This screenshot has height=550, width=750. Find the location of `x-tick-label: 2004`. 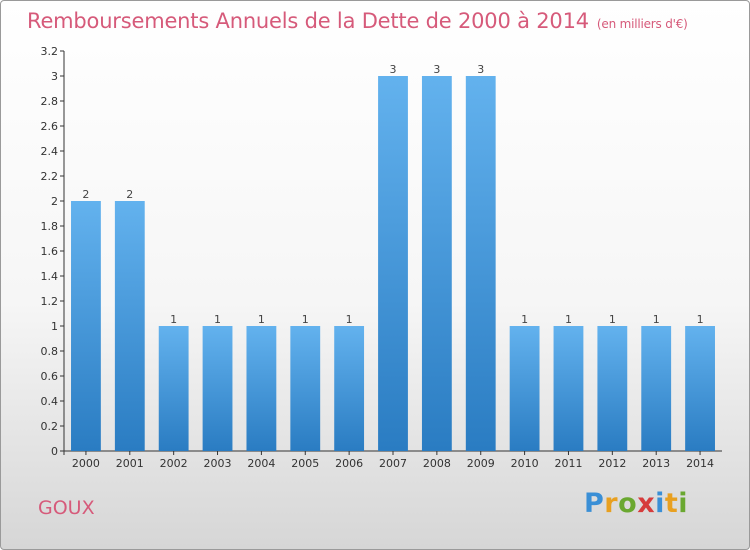

x-tick-label: 2004 is located at coordinates (261, 463).